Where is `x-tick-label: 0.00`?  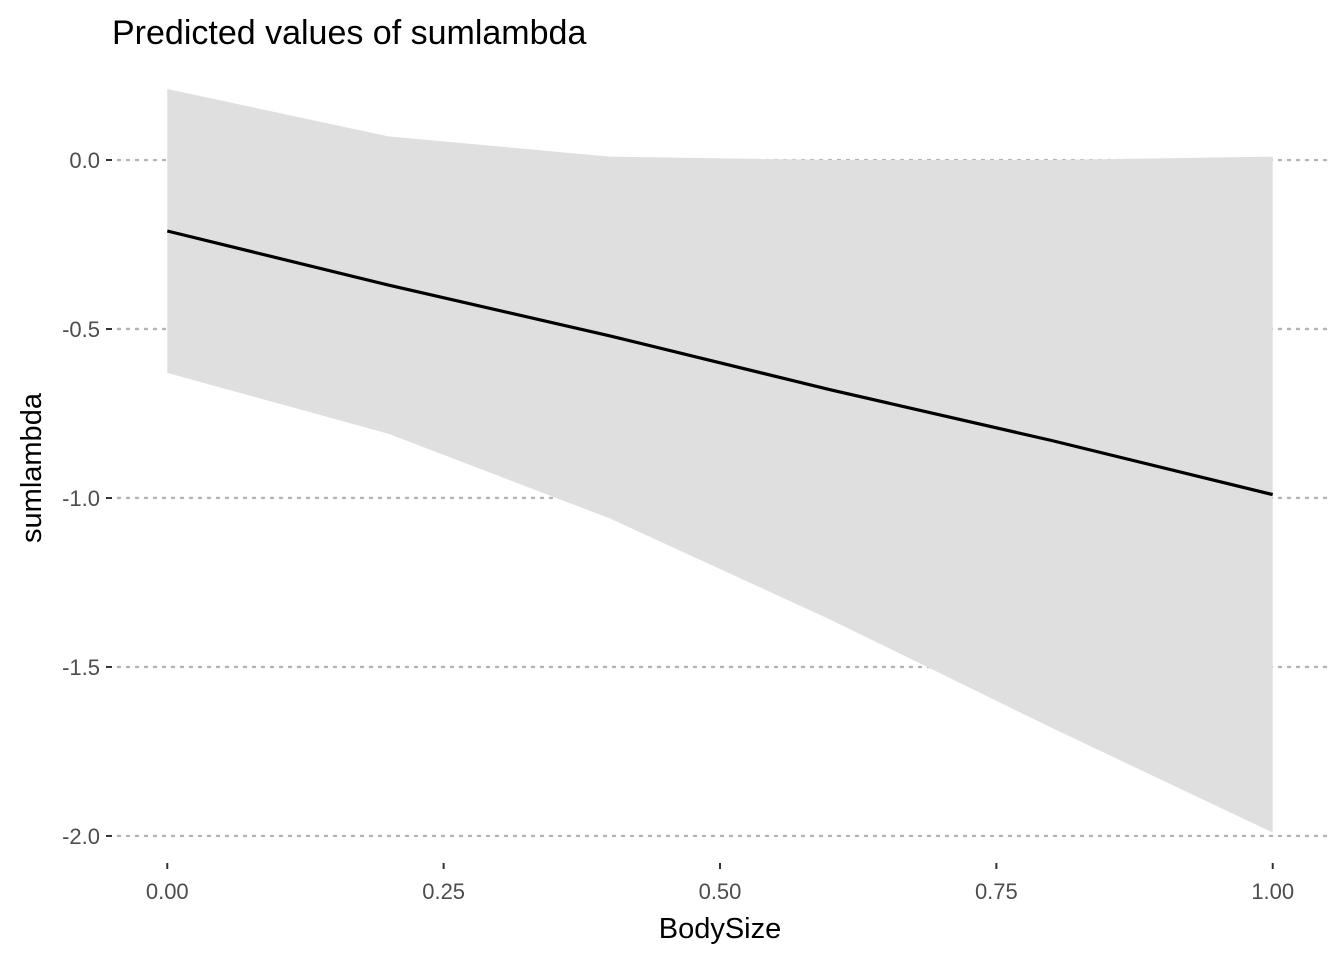
x-tick-label: 0.00 is located at coordinates (167, 891).